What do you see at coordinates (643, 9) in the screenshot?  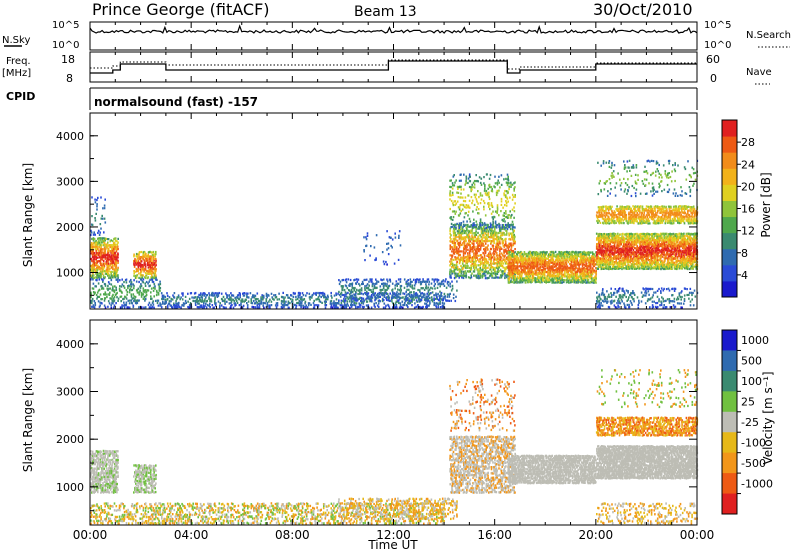 I see `date-title: 30/Oct/2010` at bounding box center [643, 9].